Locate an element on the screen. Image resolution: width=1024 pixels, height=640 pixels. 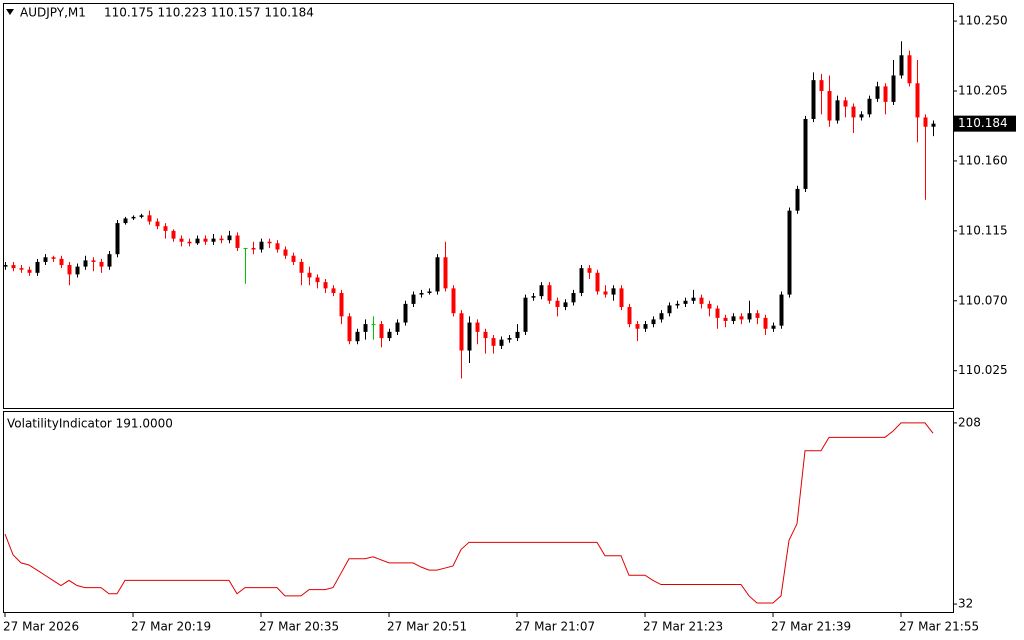
y-tick-label: 110.025 is located at coordinates (983, 370).